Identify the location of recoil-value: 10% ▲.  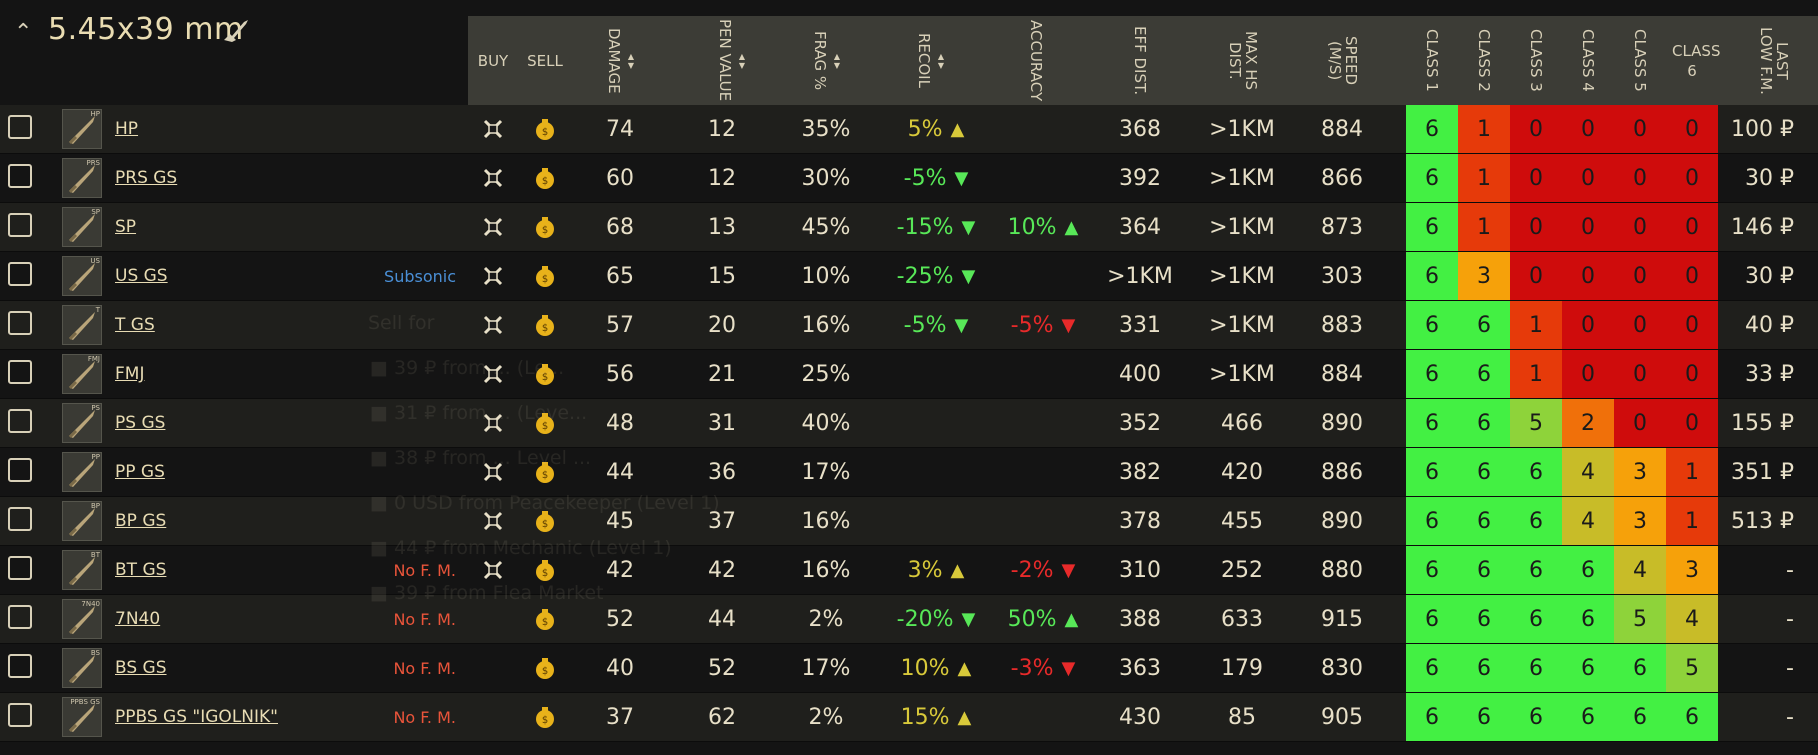
(936, 668).